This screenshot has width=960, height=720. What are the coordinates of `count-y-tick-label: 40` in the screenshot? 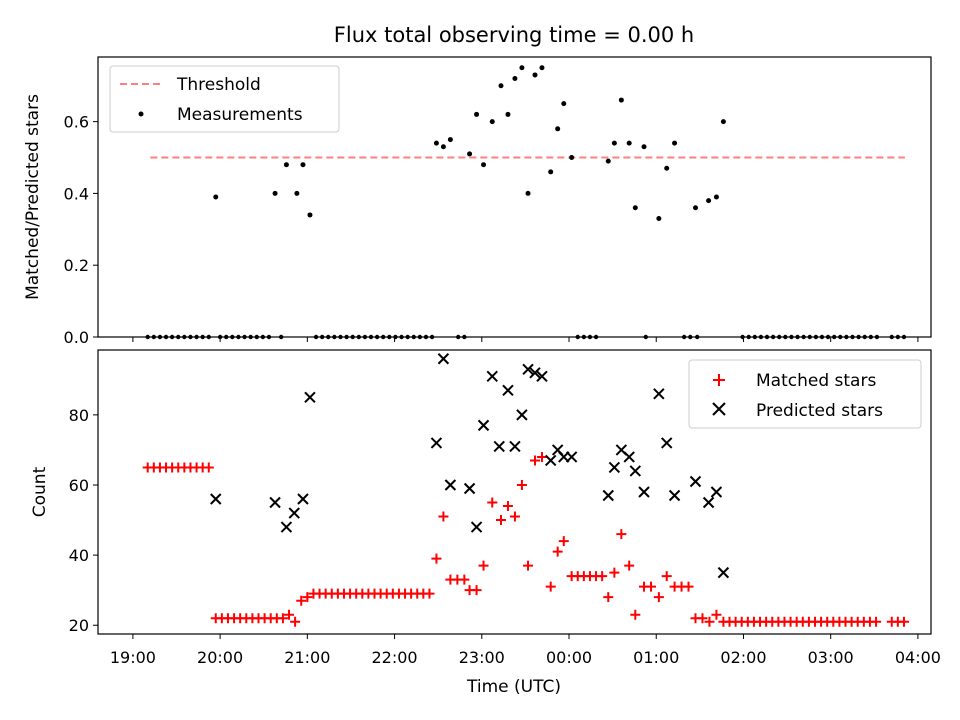 It's located at (79, 555).